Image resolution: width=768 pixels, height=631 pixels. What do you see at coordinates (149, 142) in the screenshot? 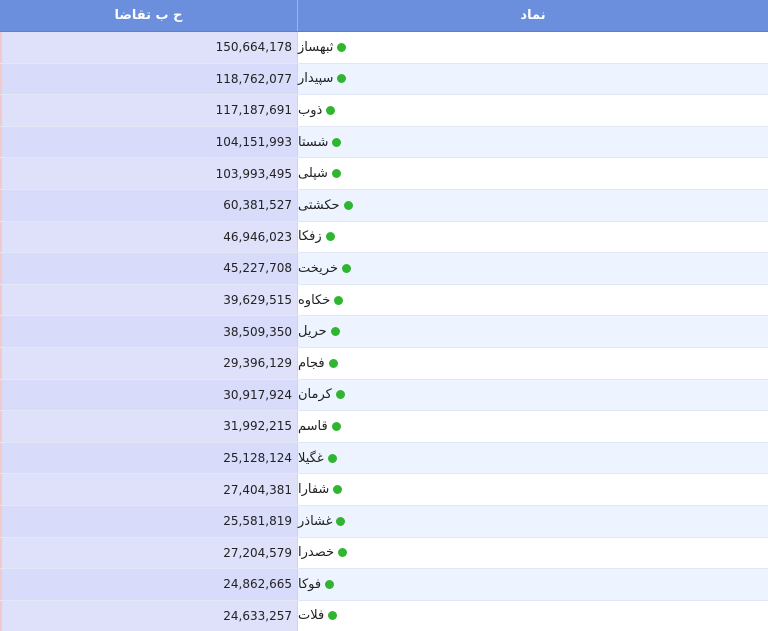
I see `demand-value-cell: 104,151,993` at bounding box center [149, 142].